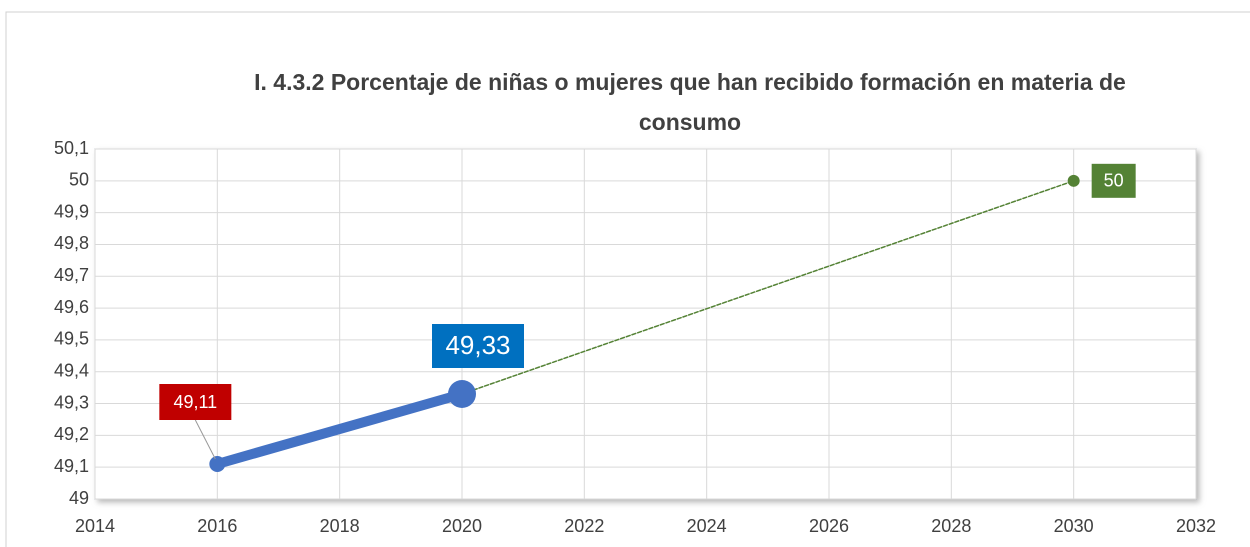 The image size is (1250, 547). What do you see at coordinates (71, 434) in the screenshot?
I see `y-tick-label: 49,2` at bounding box center [71, 434].